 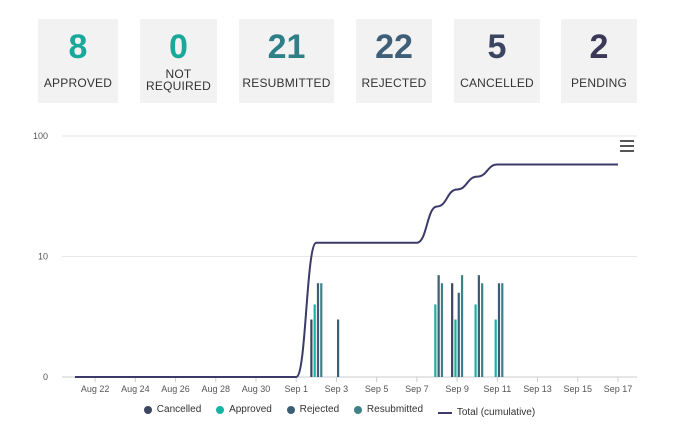 What do you see at coordinates (135, 389) in the screenshot?
I see `x-tick-label: Aug 24` at bounding box center [135, 389].